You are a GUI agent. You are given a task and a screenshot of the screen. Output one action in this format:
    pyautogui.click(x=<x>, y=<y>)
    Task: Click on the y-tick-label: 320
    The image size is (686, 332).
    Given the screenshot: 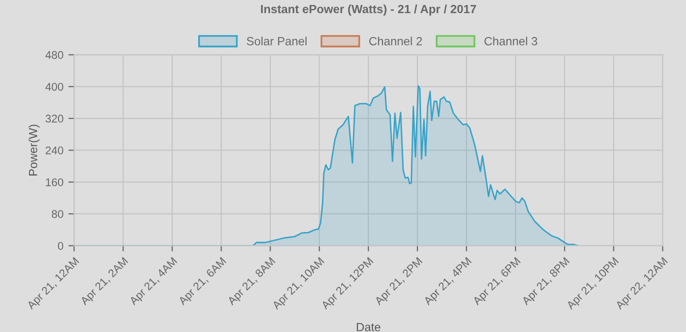 What is the action you would take?
    pyautogui.click(x=55, y=118)
    